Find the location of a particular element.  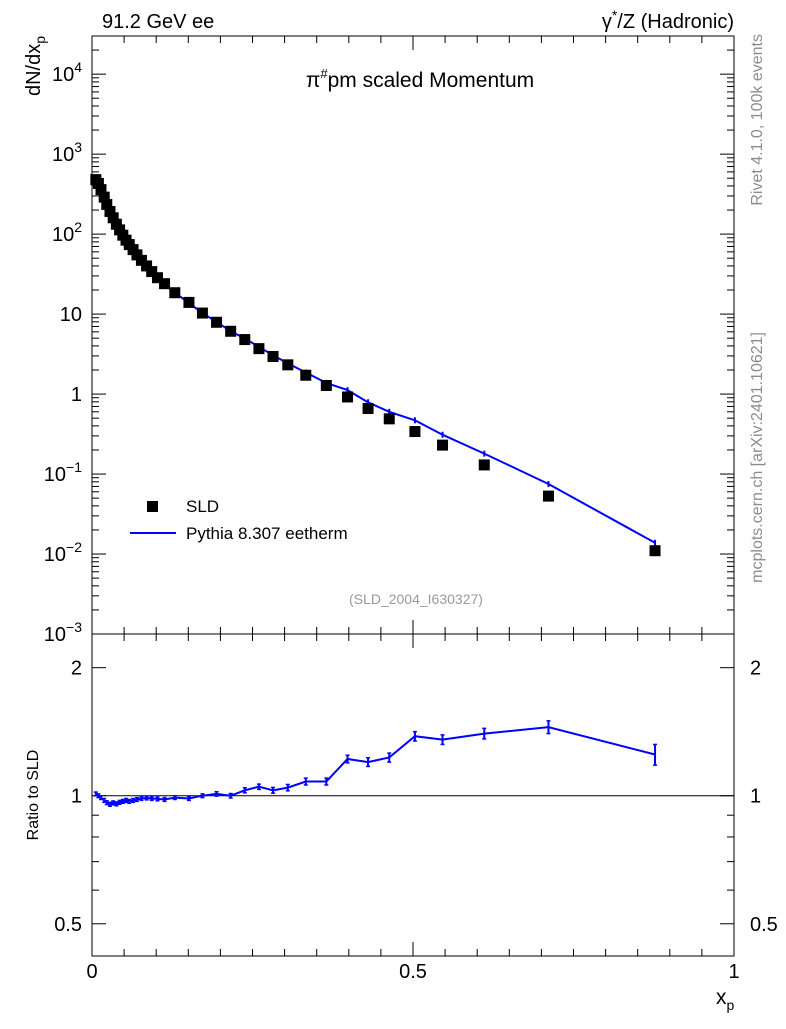

mcplots-label: mcplots.cern.ch [arXiv:2401.10621] is located at coordinates (757, 457).